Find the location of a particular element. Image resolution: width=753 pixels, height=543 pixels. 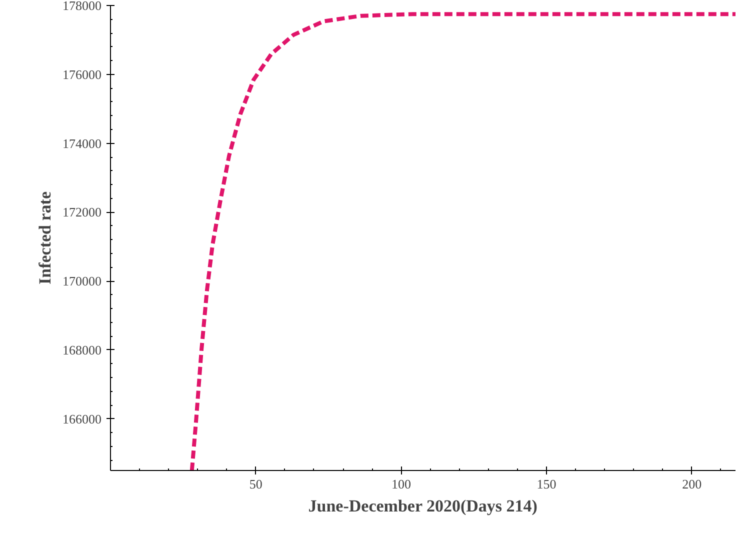

y-tick-label: 176000 is located at coordinates (82, 74).